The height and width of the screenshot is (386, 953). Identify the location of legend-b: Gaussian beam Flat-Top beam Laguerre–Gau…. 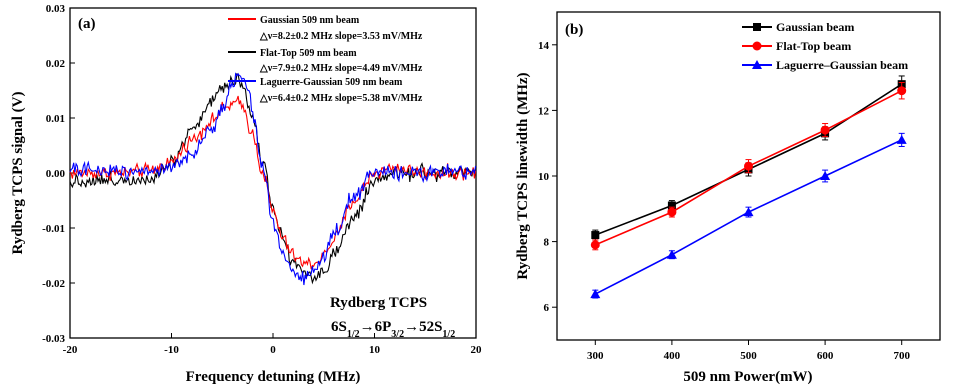
(825, 46).